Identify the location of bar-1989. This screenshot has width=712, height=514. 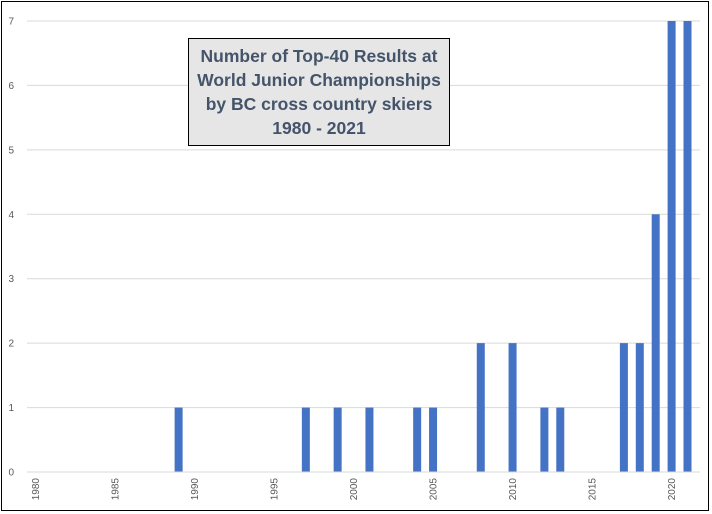
(178, 439).